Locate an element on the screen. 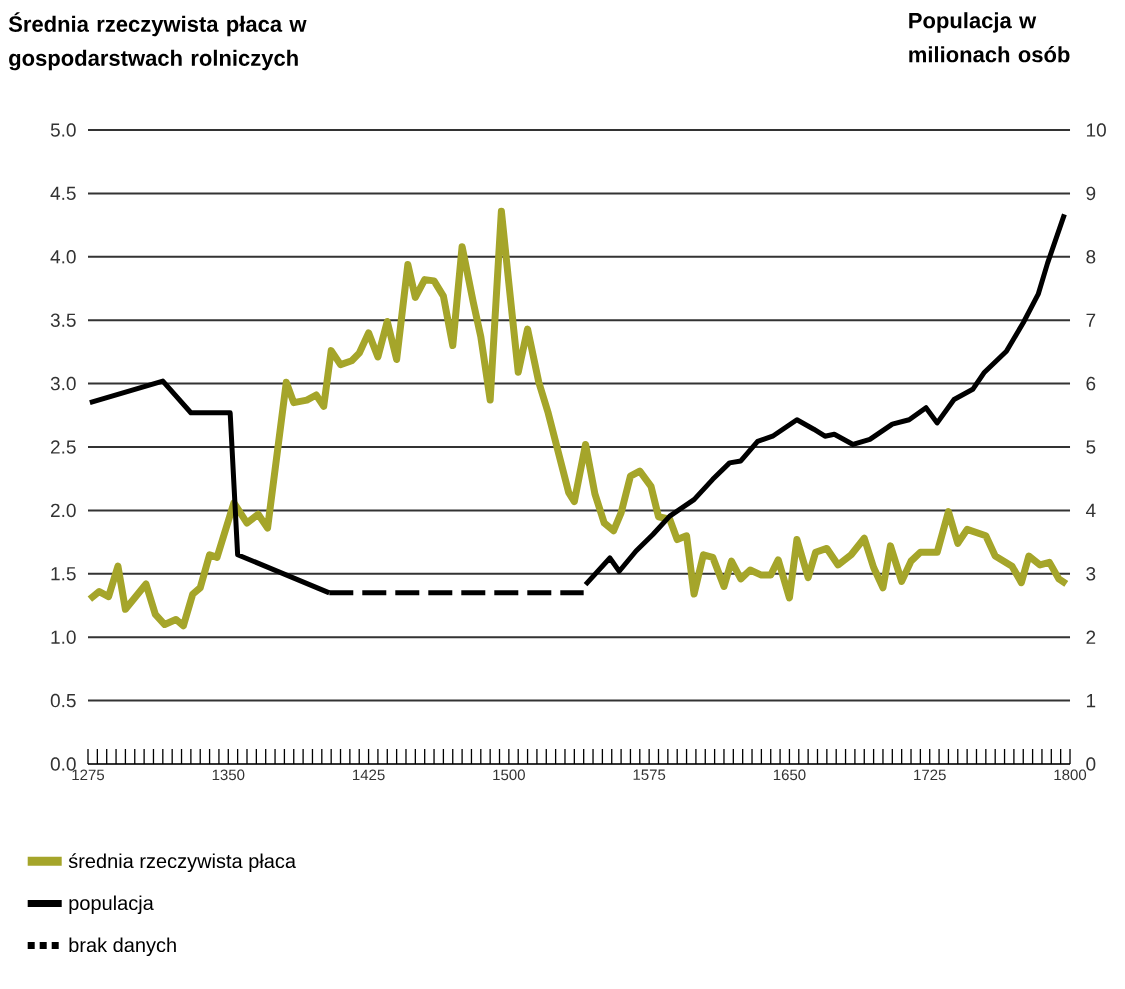  y-tick-label: 3.5 is located at coordinates (63, 320).